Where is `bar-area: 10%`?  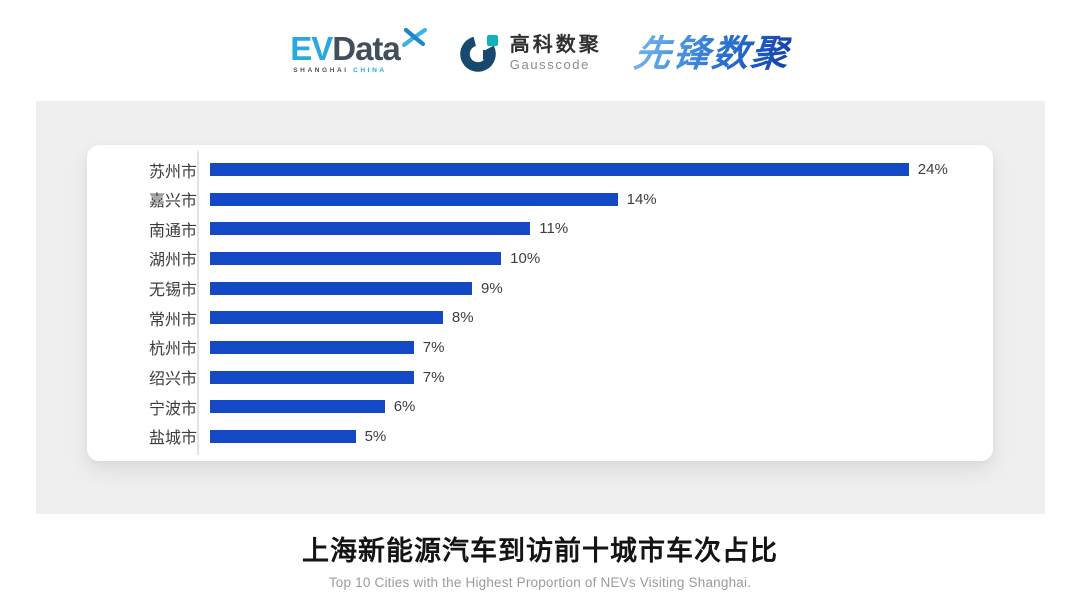 bar-area: 10% is located at coordinates (588, 258).